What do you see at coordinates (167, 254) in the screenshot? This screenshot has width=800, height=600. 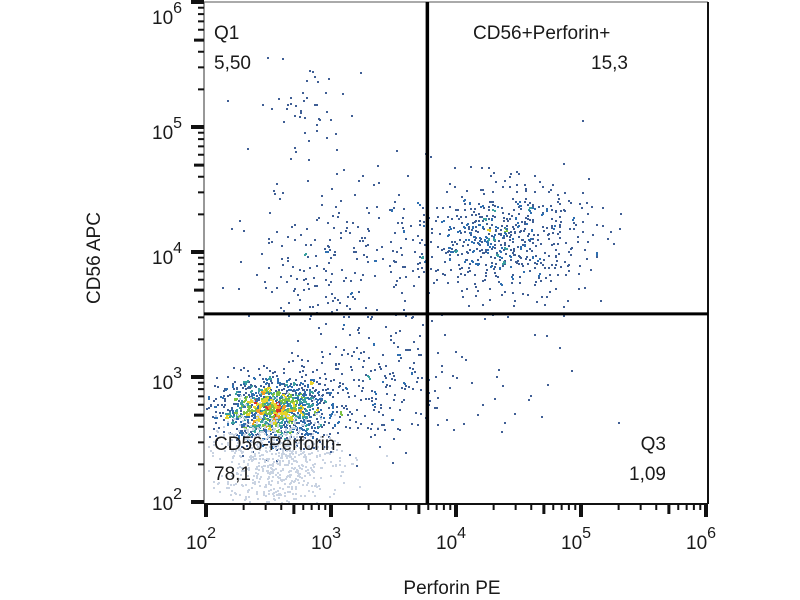 I see `y-tick-label: 104` at bounding box center [167, 254].